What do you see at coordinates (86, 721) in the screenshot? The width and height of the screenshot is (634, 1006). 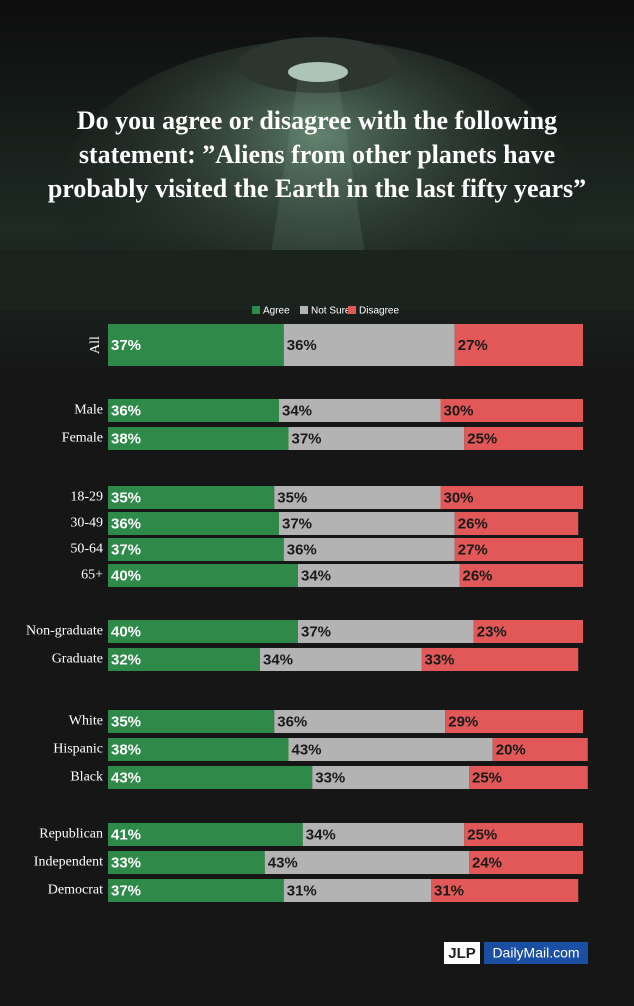 I see `category-label: White` at bounding box center [86, 721].